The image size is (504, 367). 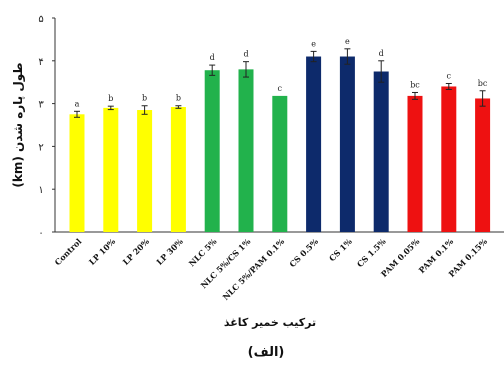 What do you see at coordinates (203, 252) in the screenshot?
I see `x-tick-label: NLC 5%` at bounding box center [203, 252].